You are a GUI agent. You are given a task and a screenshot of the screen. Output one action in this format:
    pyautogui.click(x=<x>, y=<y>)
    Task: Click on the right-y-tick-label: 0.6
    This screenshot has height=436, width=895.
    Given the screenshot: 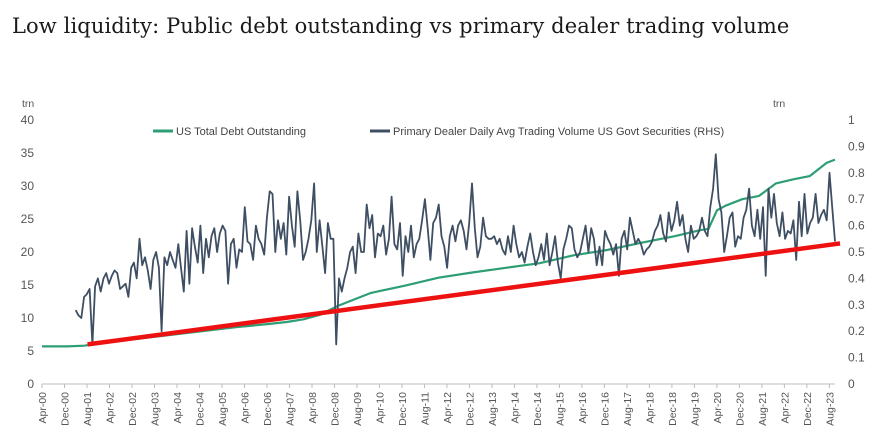 What is the action you would take?
    pyautogui.click(x=856, y=226)
    